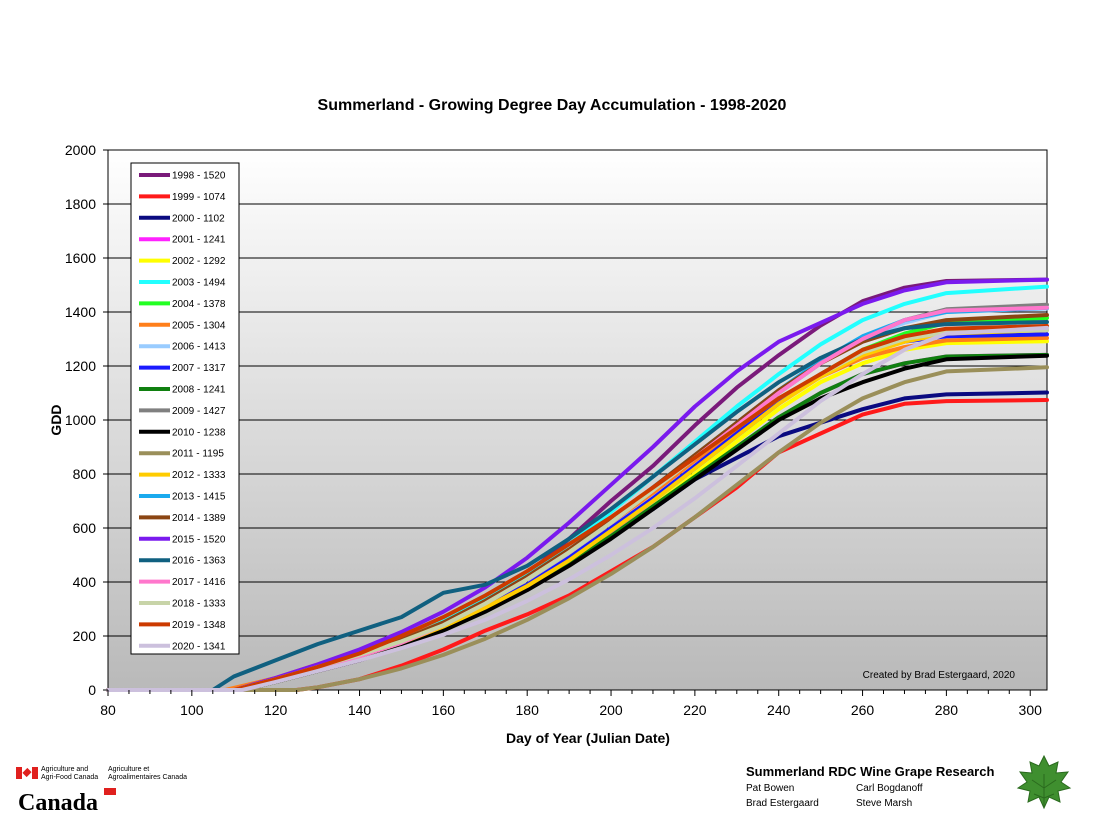  I want to click on wordmark-flag-icon, so click(110, 791).